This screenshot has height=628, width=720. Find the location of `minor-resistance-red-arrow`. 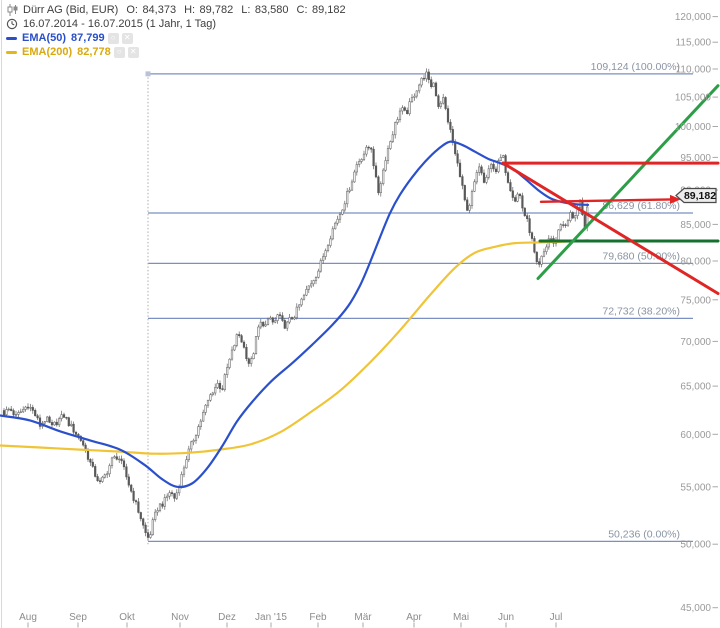

minor-resistance-red-arrow is located at coordinates (610, 199).